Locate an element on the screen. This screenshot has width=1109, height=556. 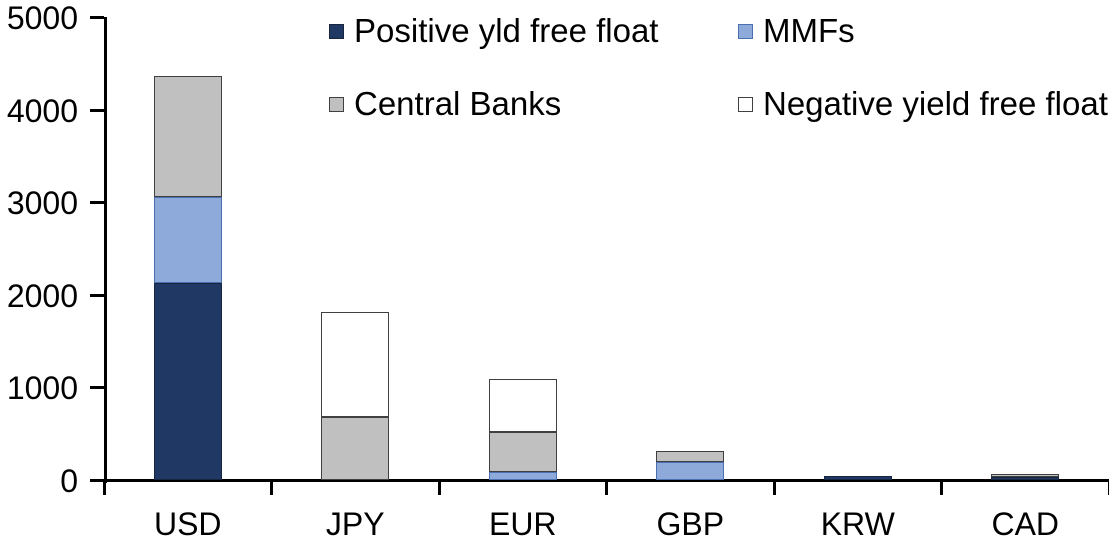
y-tick-label: 3000 is located at coordinates (42, 203).